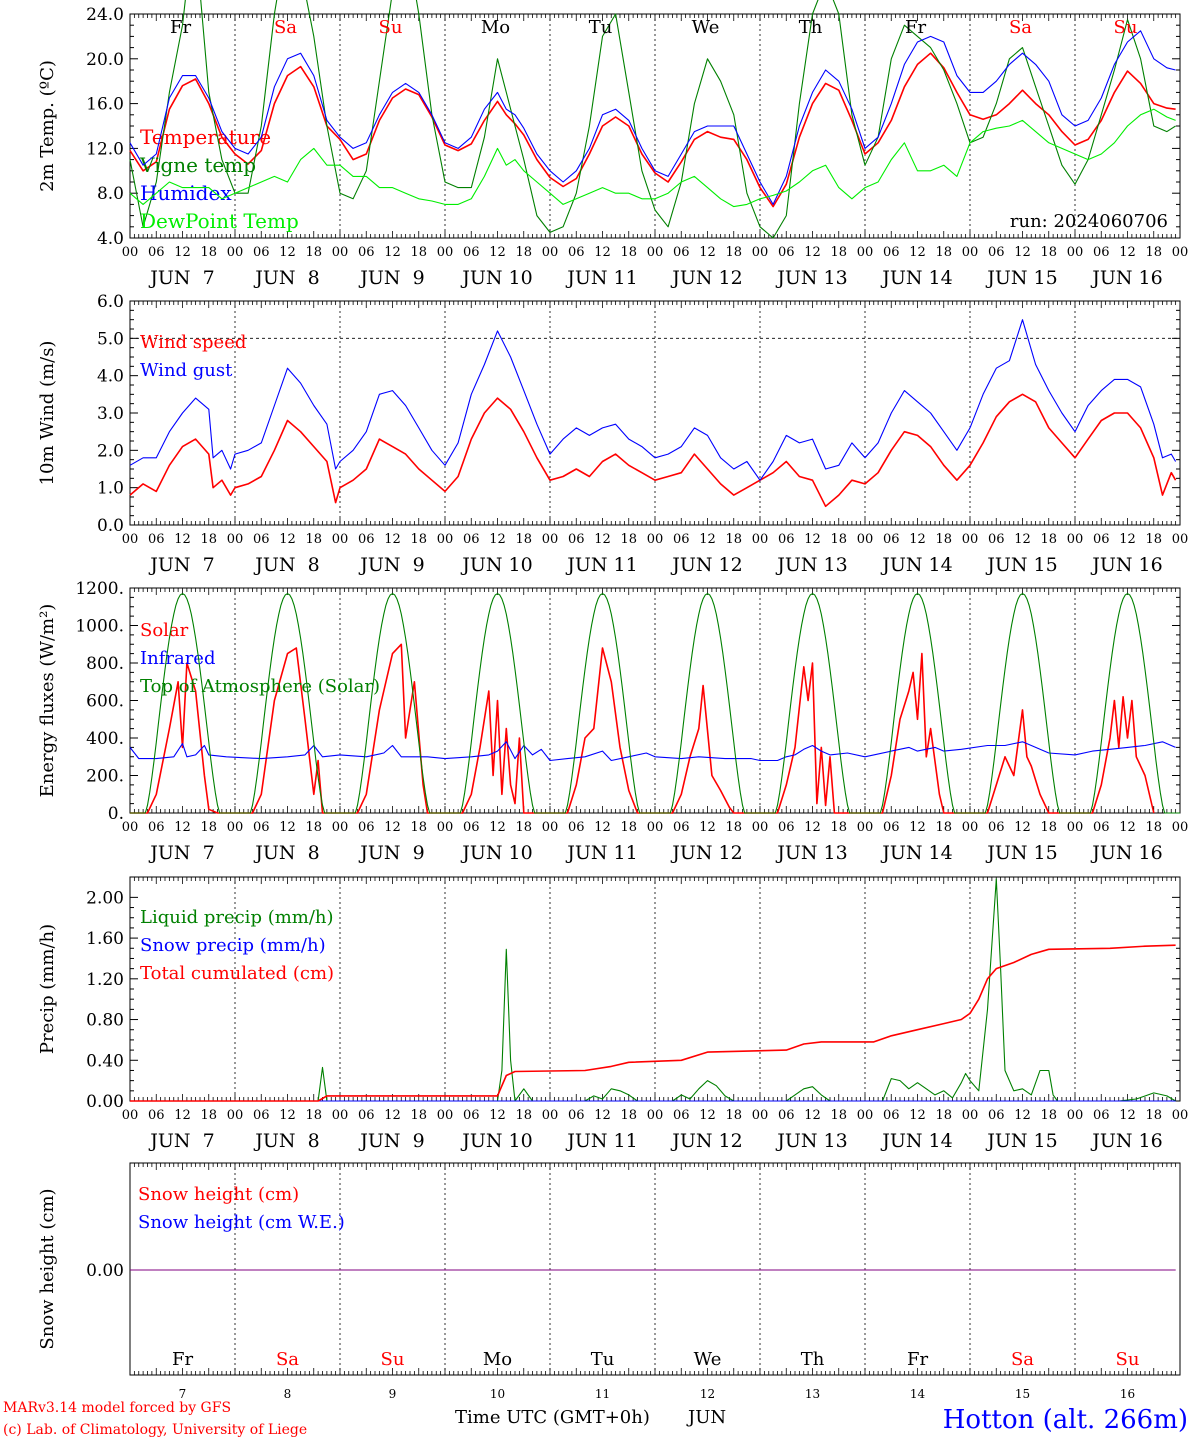  What do you see at coordinates (105, 1021) in the screenshot?
I see `y-tick-label: 0.80` at bounding box center [105, 1021].